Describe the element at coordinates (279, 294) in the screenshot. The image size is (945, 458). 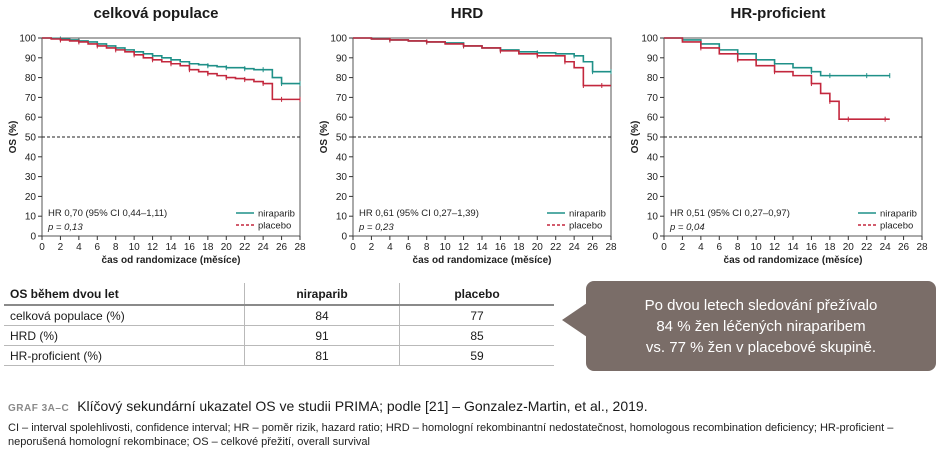
I see `table-header-row: OS během dvou let niraparib placebo` at that location.